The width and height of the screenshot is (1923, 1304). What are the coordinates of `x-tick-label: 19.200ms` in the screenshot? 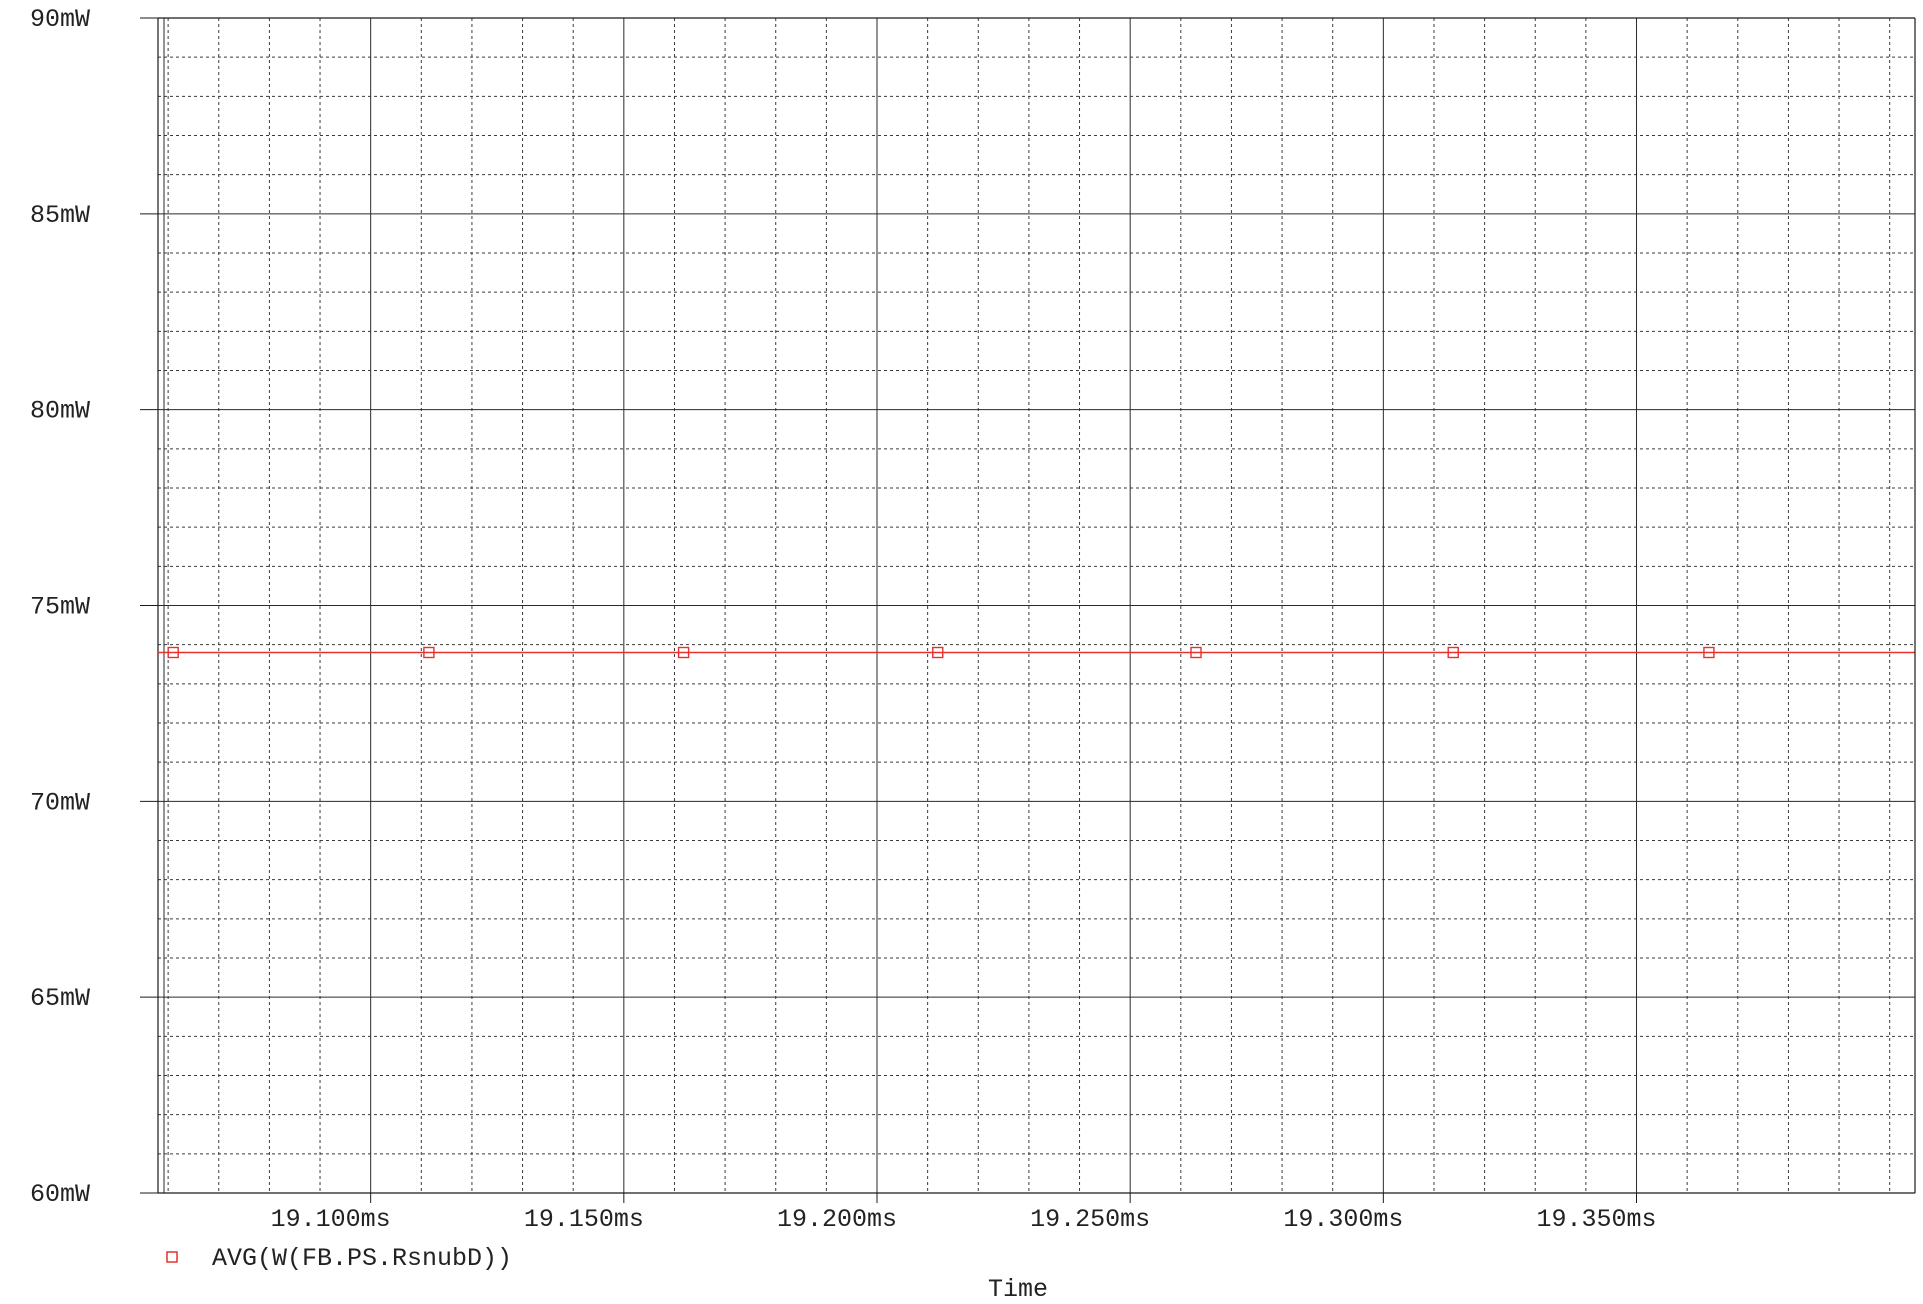 It's located at (837, 1219).